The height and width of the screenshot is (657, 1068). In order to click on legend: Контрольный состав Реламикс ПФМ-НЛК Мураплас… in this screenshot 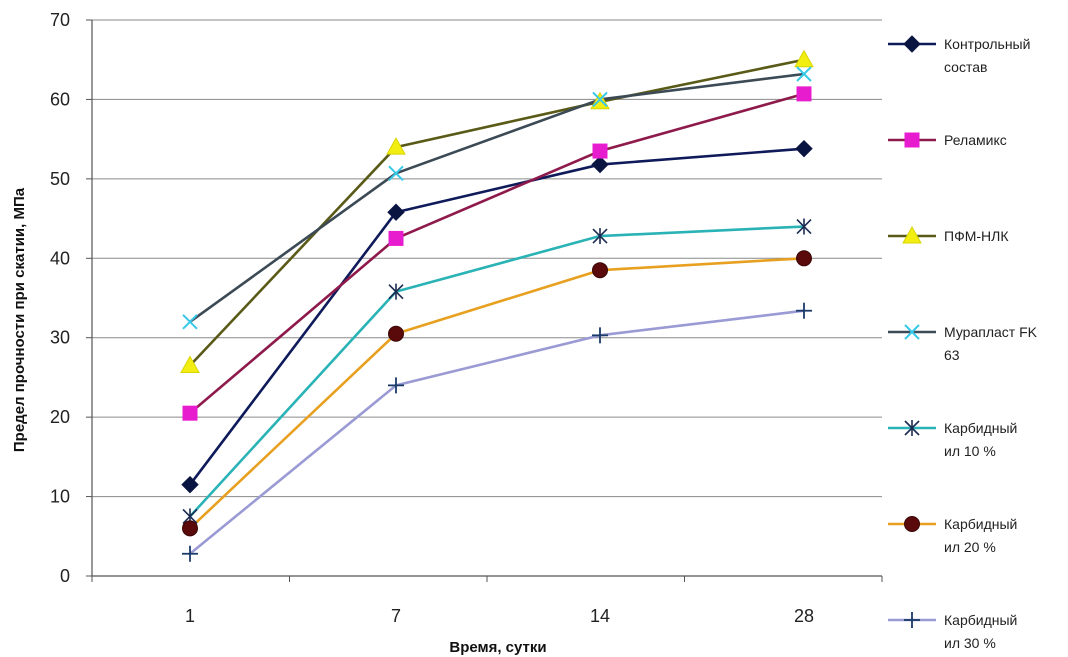, I will do `click(963, 343)`.